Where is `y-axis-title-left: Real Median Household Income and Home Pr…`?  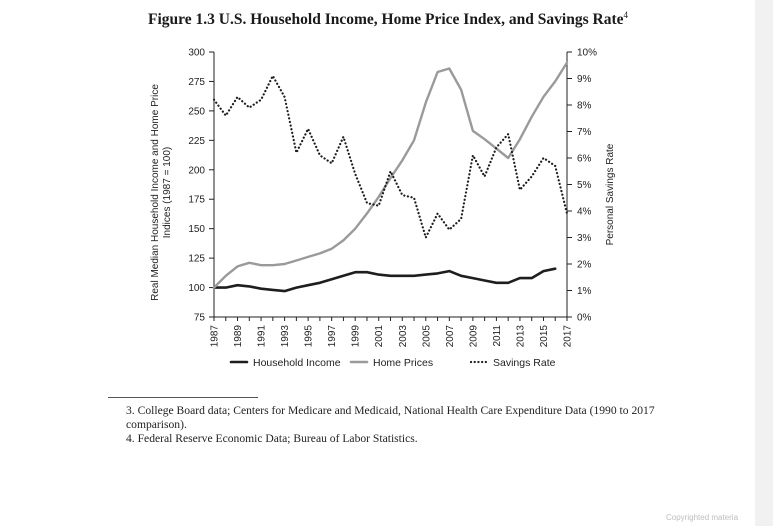 y-axis-title-left: Real Median Household Income and Home Pr… is located at coordinates (161, 192).